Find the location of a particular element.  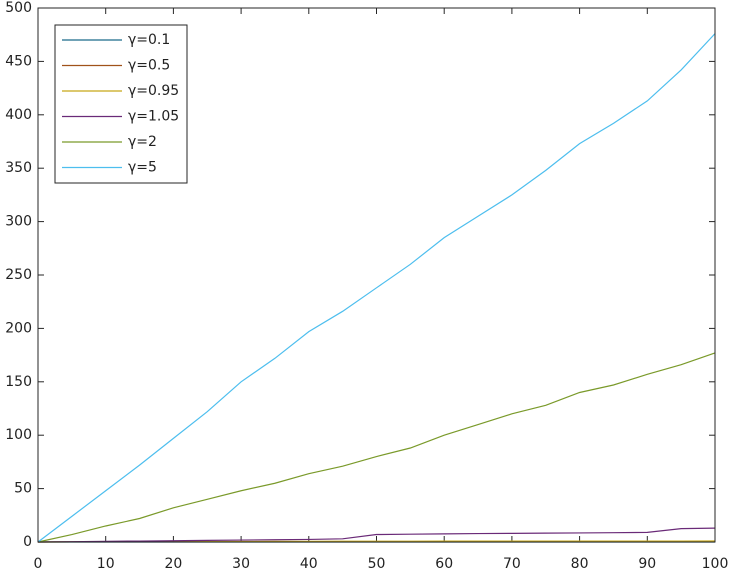

y-tick-label: 100 is located at coordinates (18, 435).